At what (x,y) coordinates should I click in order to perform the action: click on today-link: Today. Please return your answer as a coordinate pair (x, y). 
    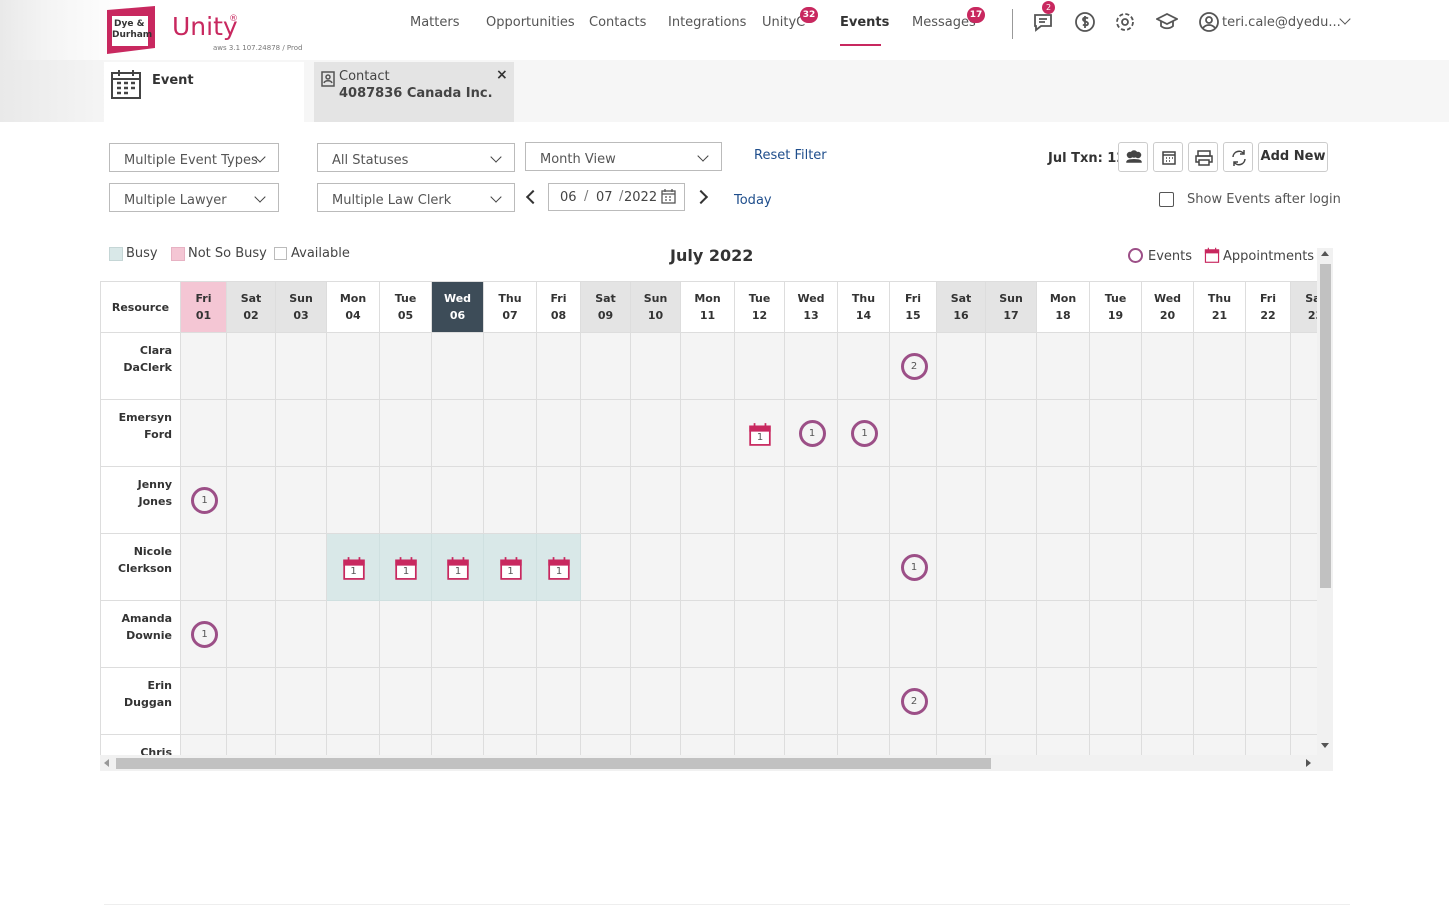
    Looking at the image, I should click on (753, 200).